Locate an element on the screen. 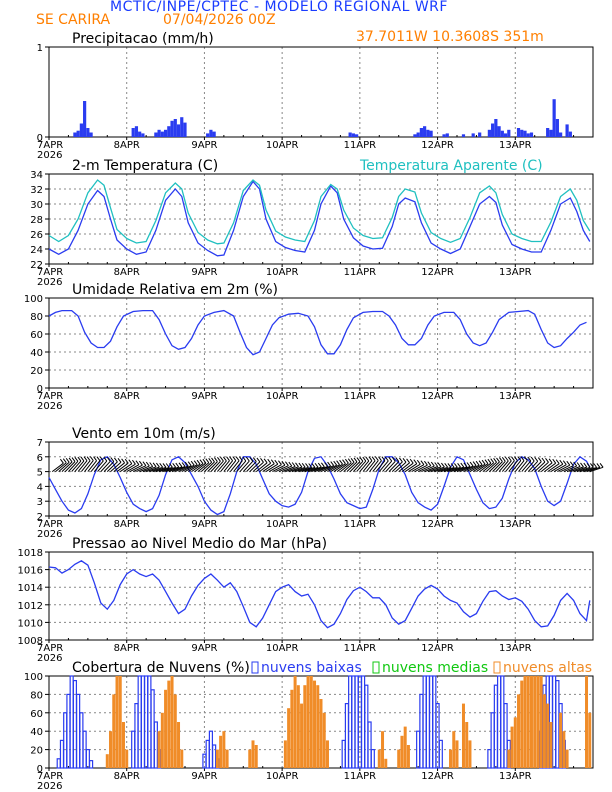  panel-1-frame is located at coordinates (321, 219).